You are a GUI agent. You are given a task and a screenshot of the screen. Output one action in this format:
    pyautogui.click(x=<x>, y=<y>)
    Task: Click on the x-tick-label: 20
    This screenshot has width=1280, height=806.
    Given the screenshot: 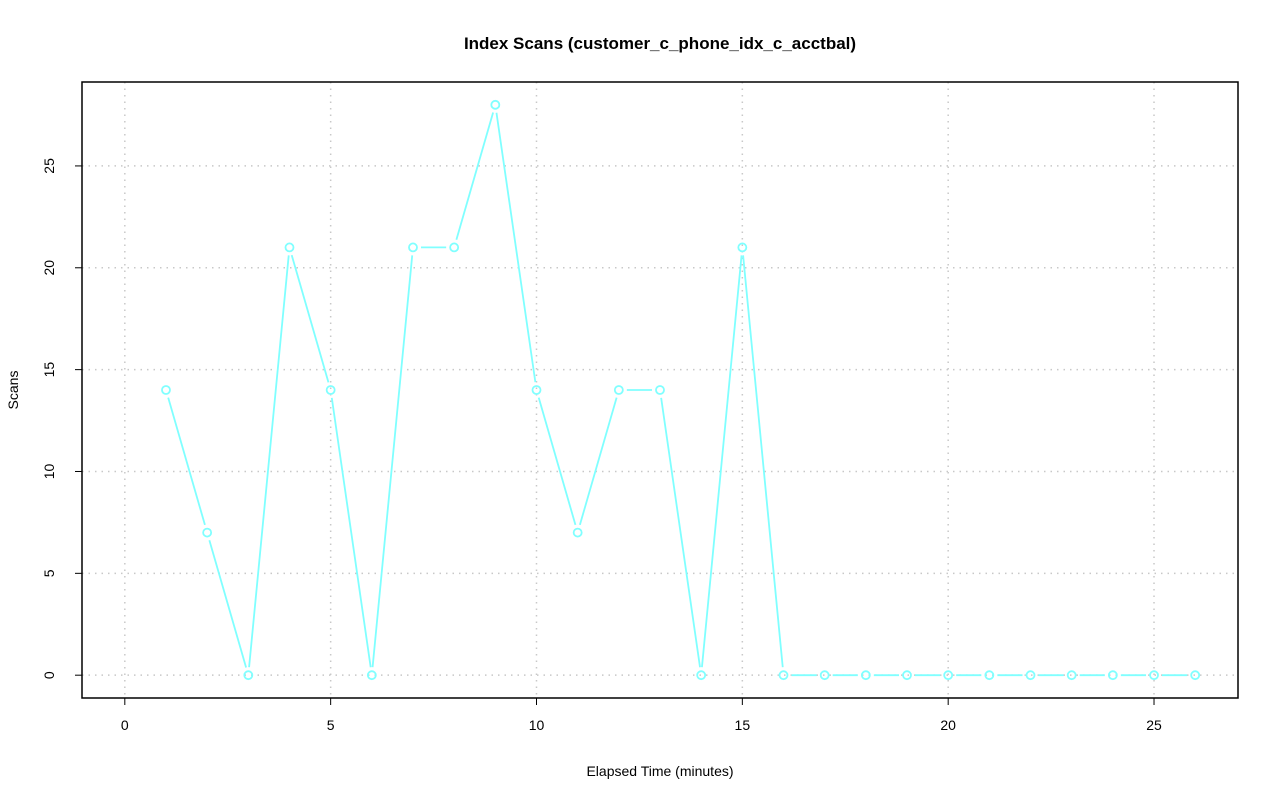 What is the action you would take?
    pyautogui.click(x=948, y=725)
    